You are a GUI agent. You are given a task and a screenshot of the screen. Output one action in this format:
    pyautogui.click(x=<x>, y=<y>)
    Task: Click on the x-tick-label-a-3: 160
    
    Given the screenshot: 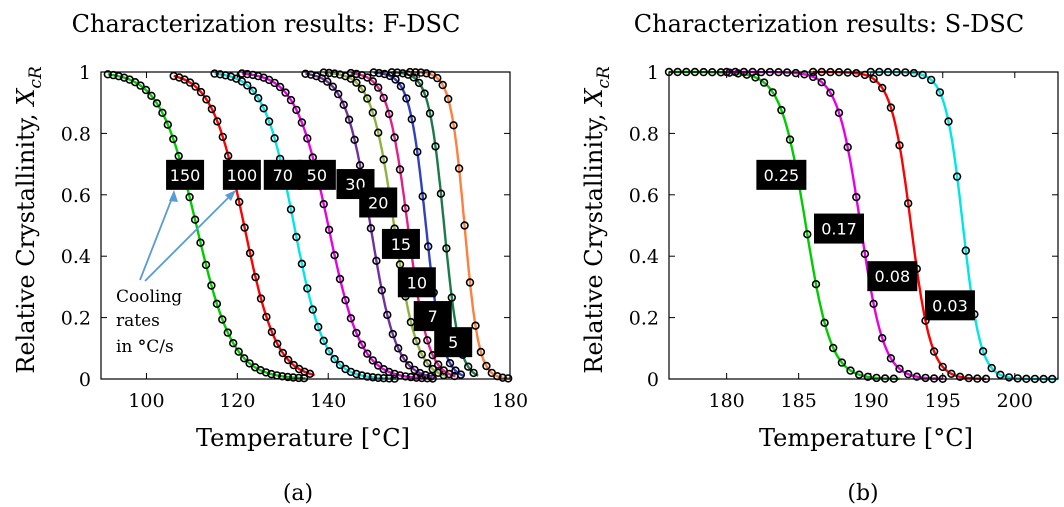 What is the action you would take?
    pyautogui.click(x=419, y=401)
    